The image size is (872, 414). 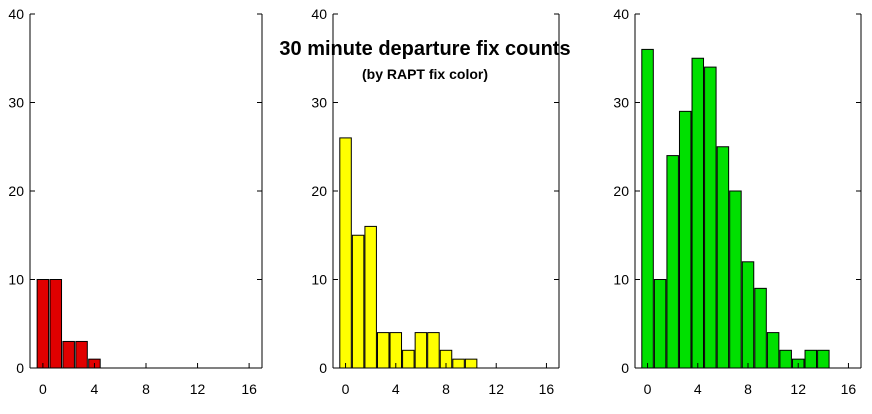 What do you see at coordinates (798, 389) in the screenshot?
I see `x-tick-label-3-3: 12` at bounding box center [798, 389].